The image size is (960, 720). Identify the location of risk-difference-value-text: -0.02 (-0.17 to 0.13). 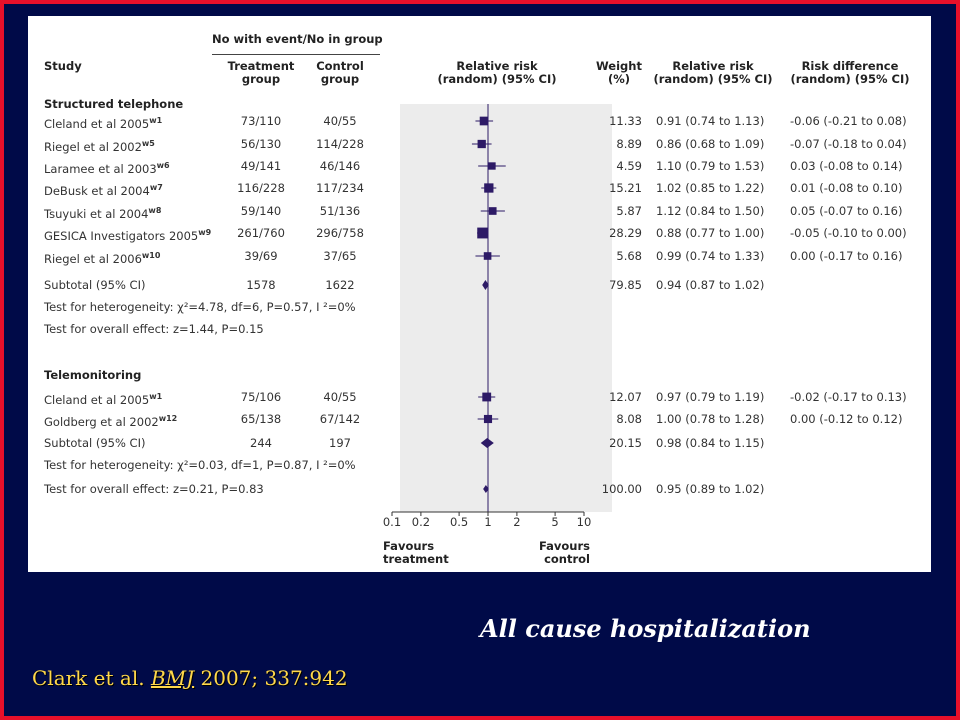
(848, 397).